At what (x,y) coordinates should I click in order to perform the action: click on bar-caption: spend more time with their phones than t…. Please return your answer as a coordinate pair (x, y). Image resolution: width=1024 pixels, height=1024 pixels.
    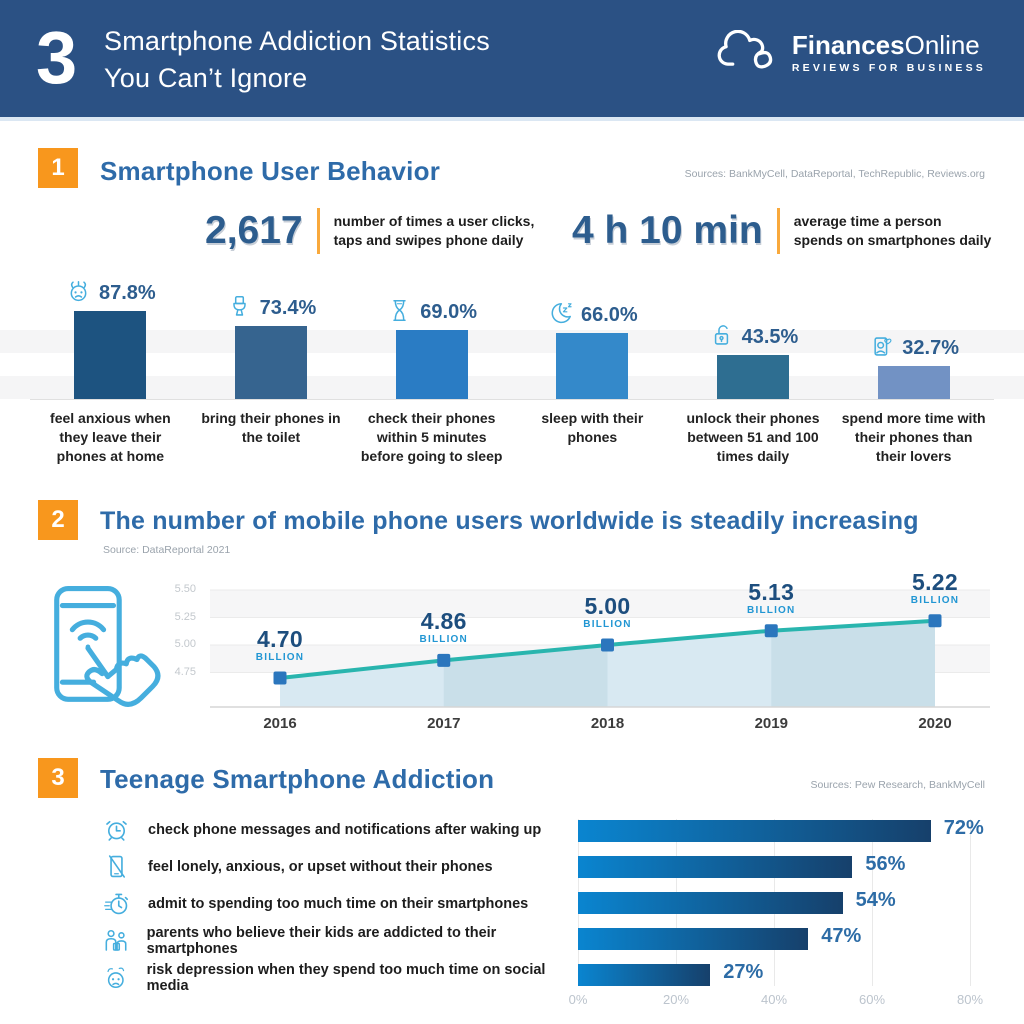
    Looking at the image, I should click on (913, 437).